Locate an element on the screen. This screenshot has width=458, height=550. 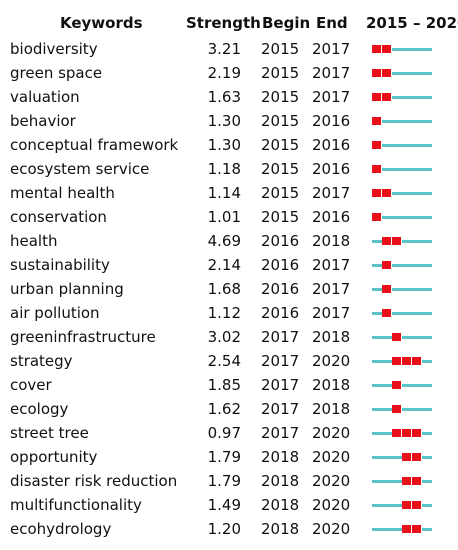
keyword-cell: strategy is located at coordinates (41, 361).